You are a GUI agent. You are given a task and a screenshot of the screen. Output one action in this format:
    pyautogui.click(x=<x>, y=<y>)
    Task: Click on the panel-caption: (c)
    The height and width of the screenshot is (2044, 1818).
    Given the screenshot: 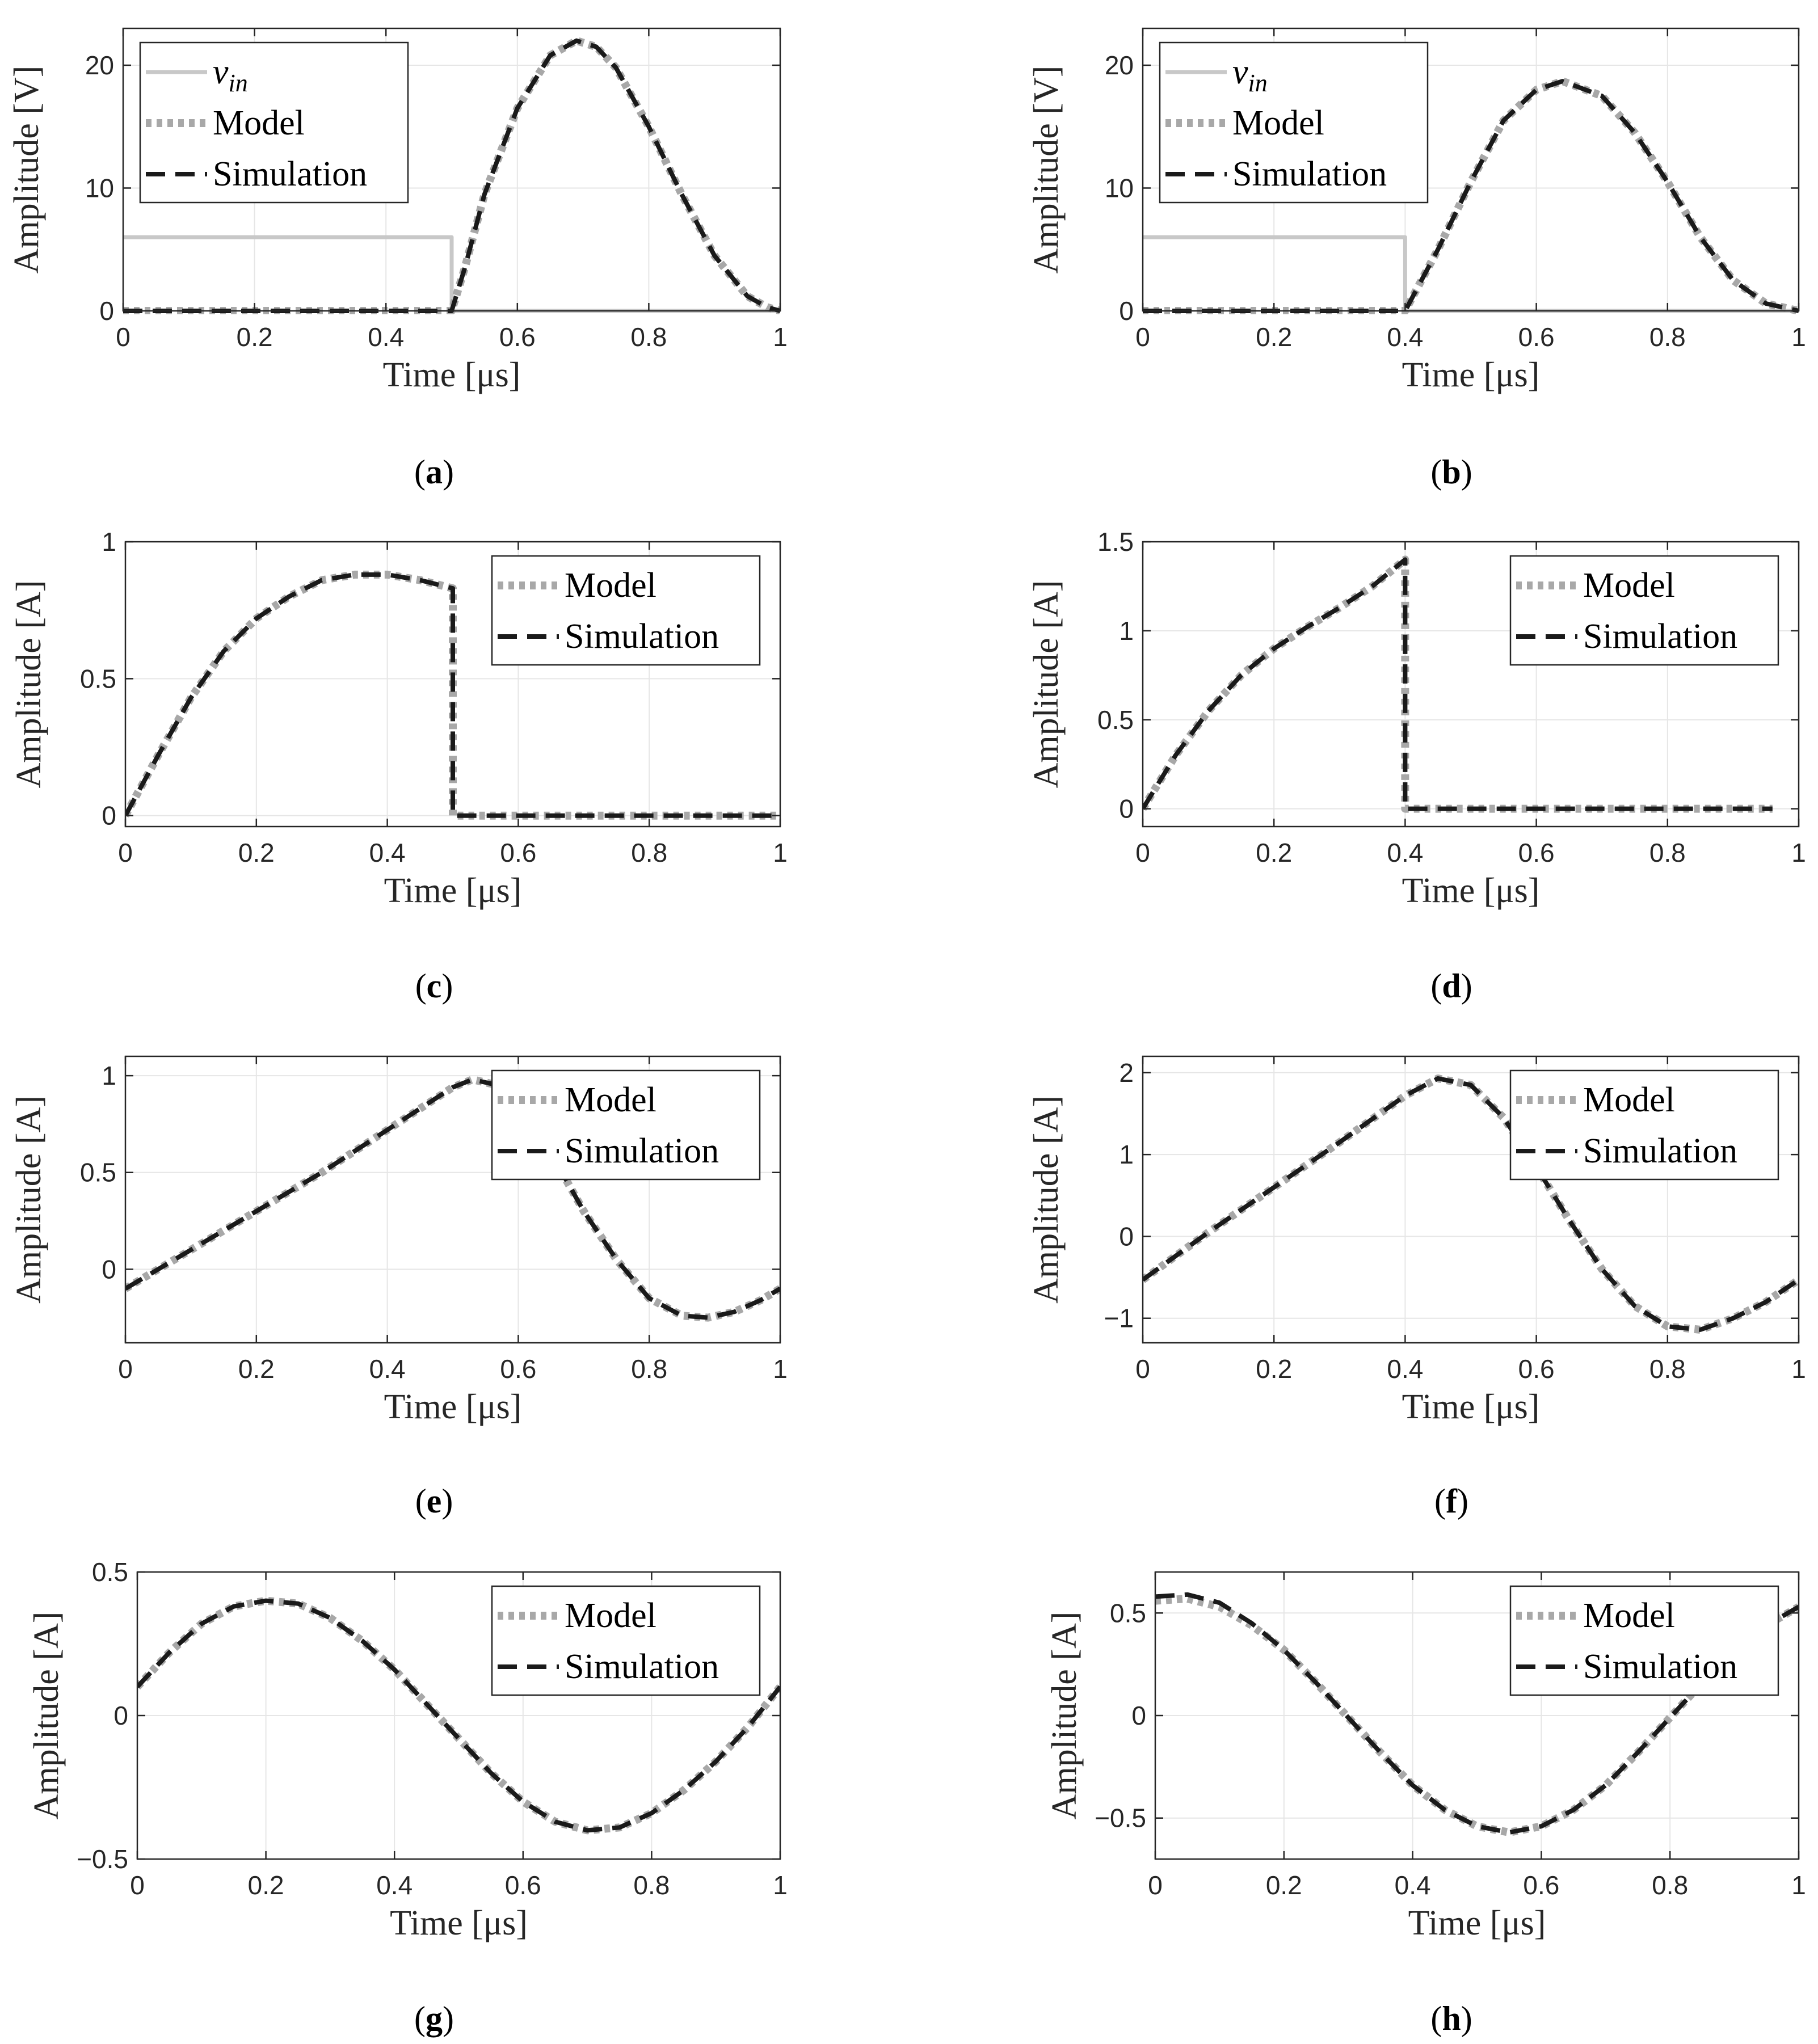 What is the action you would take?
    pyautogui.click(x=434, y=986)
    